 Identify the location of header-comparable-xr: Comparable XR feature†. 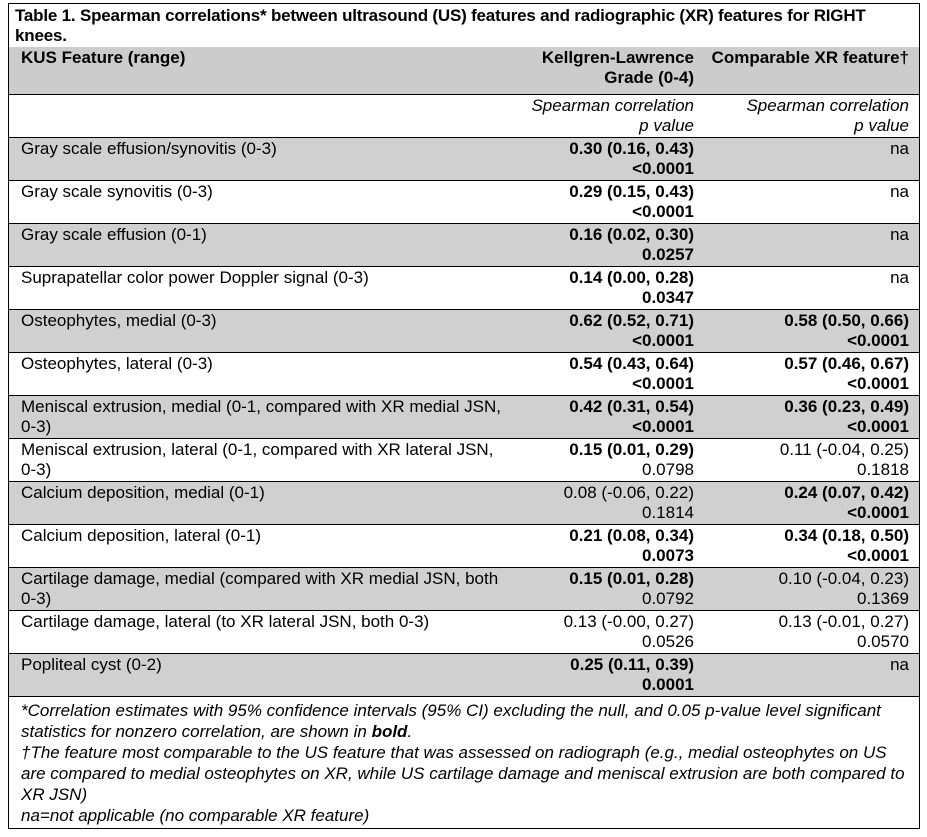
(811, 71).